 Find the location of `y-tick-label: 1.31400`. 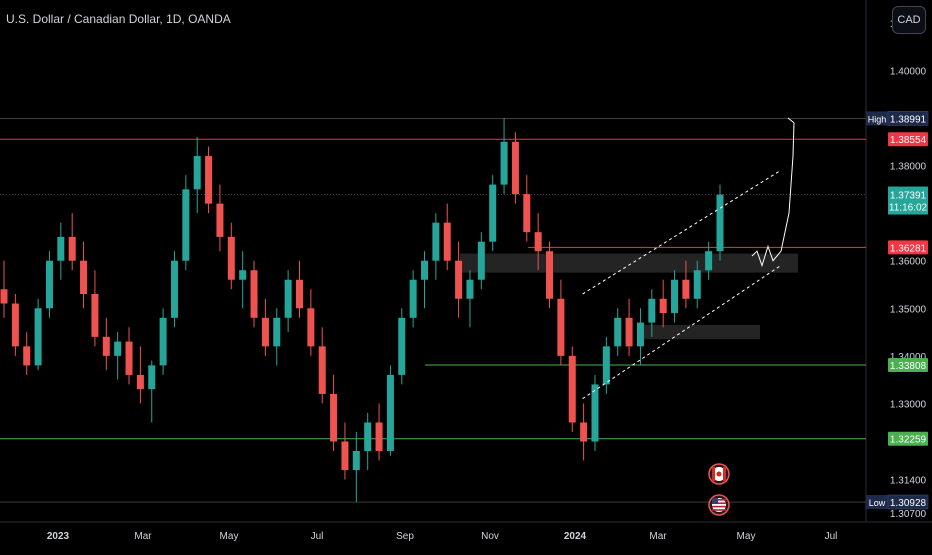

y-tick-label: 1.31400 is located at coordinates (908, 481).